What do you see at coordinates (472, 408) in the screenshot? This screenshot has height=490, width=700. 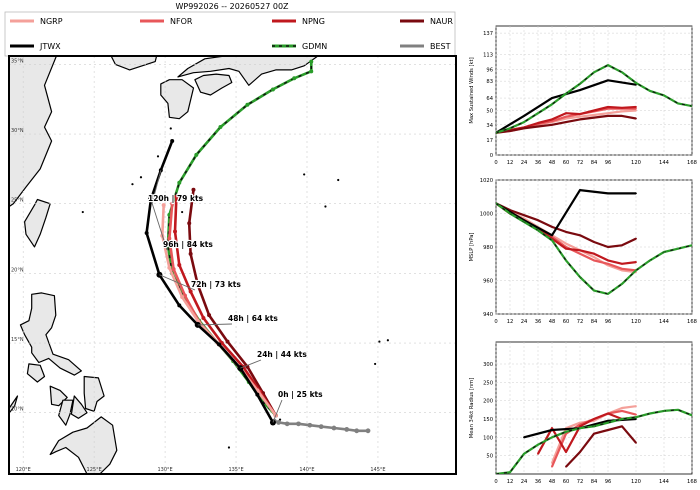 I see `panel-y-axis-label: Mean 34kt Radius [nm]` at bounding box center [472, 408].